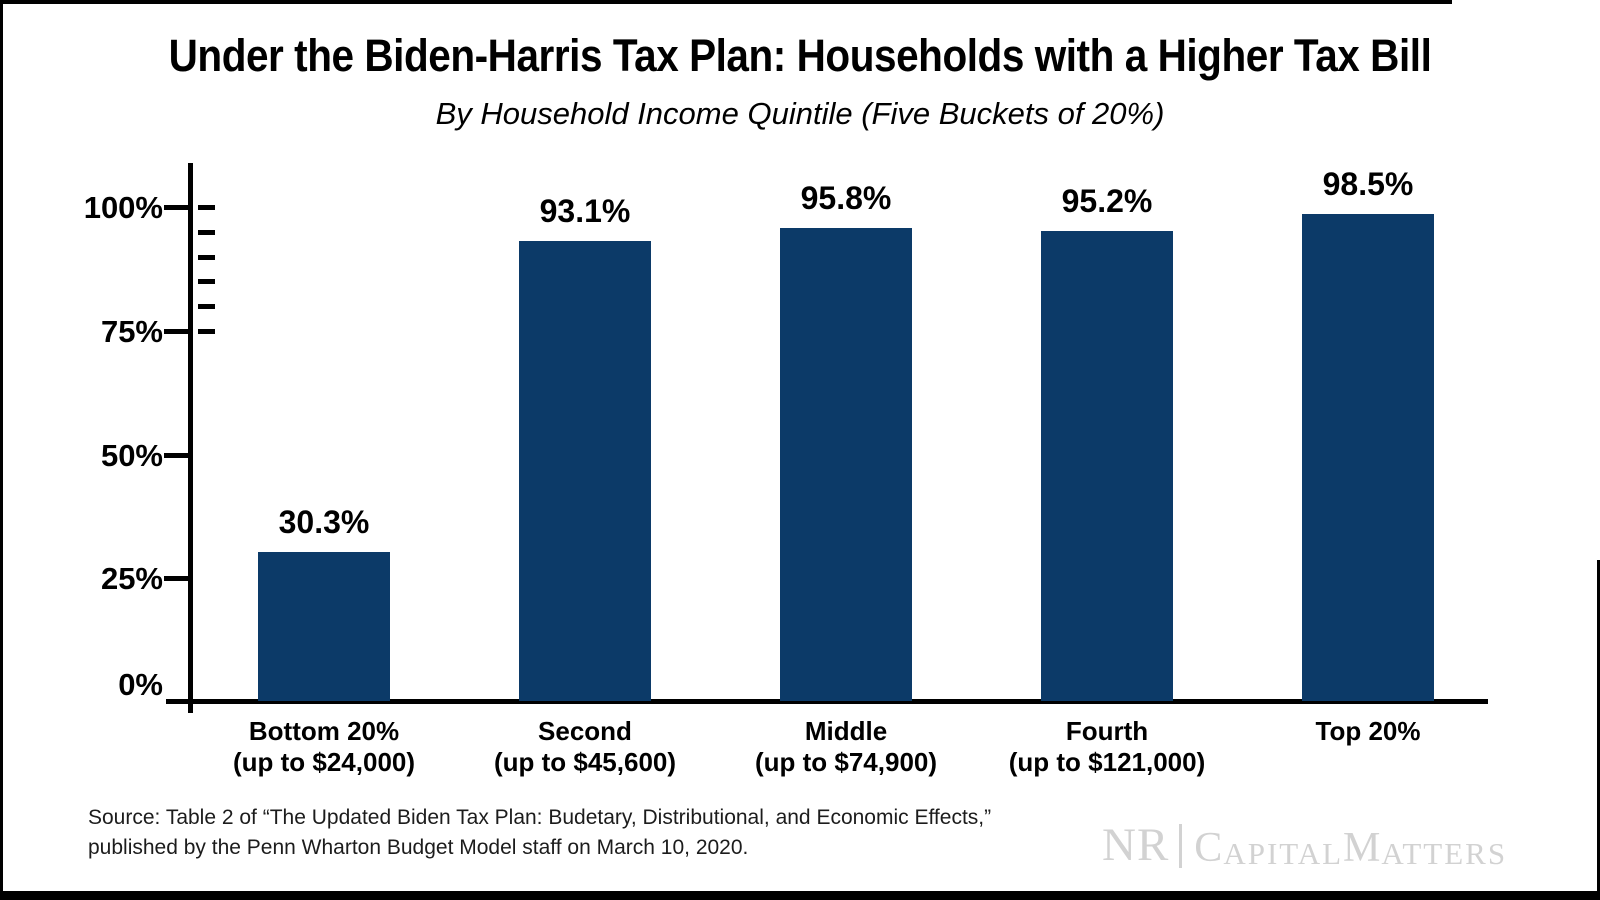  I want to click on x-category-line1: Top 20%, so click(1368, 731).